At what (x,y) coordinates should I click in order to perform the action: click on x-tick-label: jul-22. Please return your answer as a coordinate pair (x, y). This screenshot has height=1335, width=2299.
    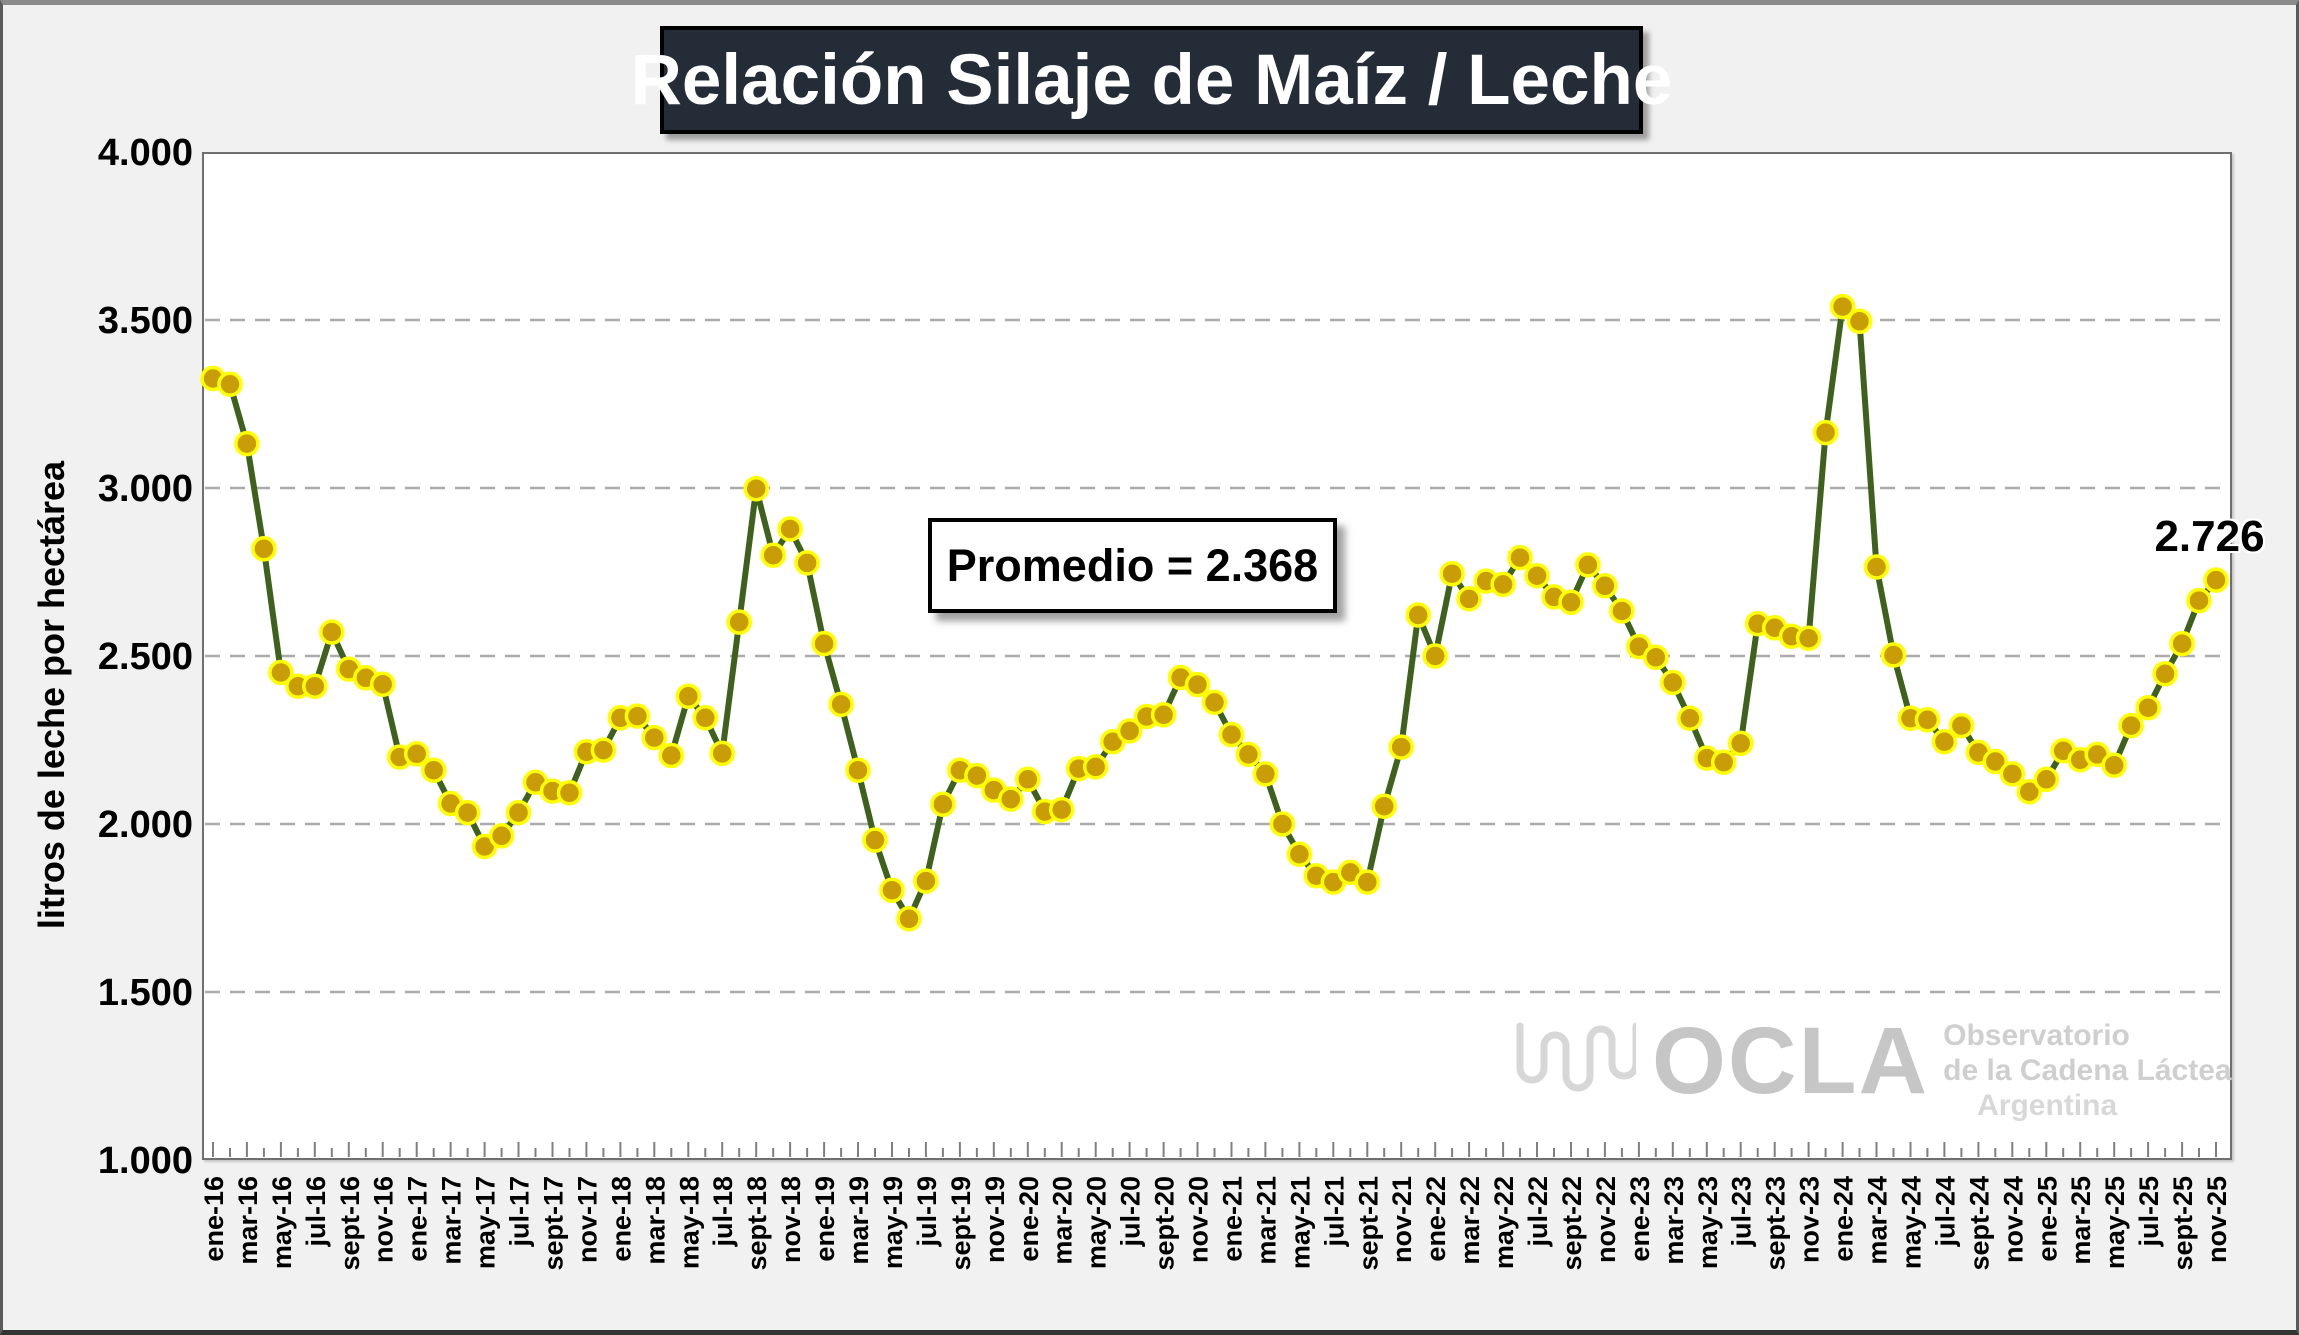
    Looking at the image, I should click on (1538, 1212).